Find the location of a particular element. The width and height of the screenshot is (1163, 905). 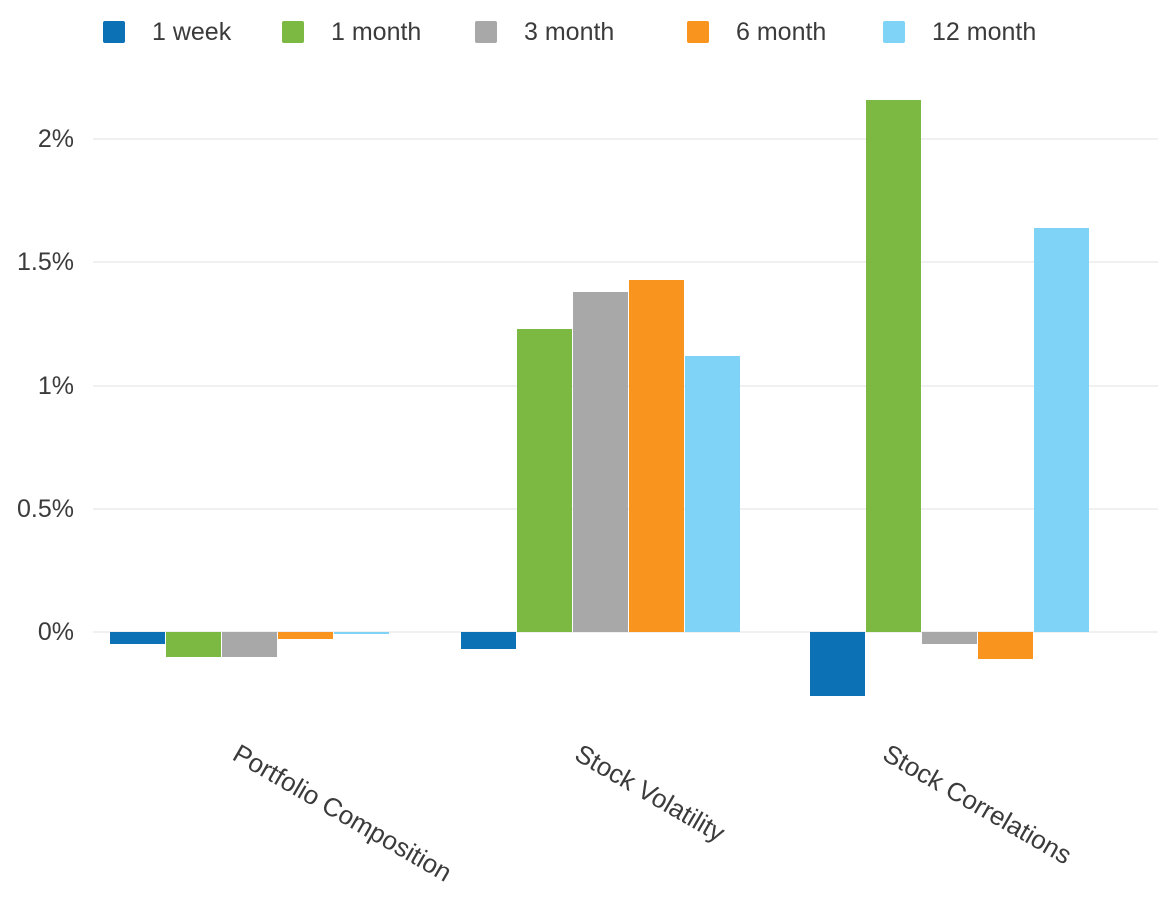

gridline-1-5pct is located at coordinates (625, 262).